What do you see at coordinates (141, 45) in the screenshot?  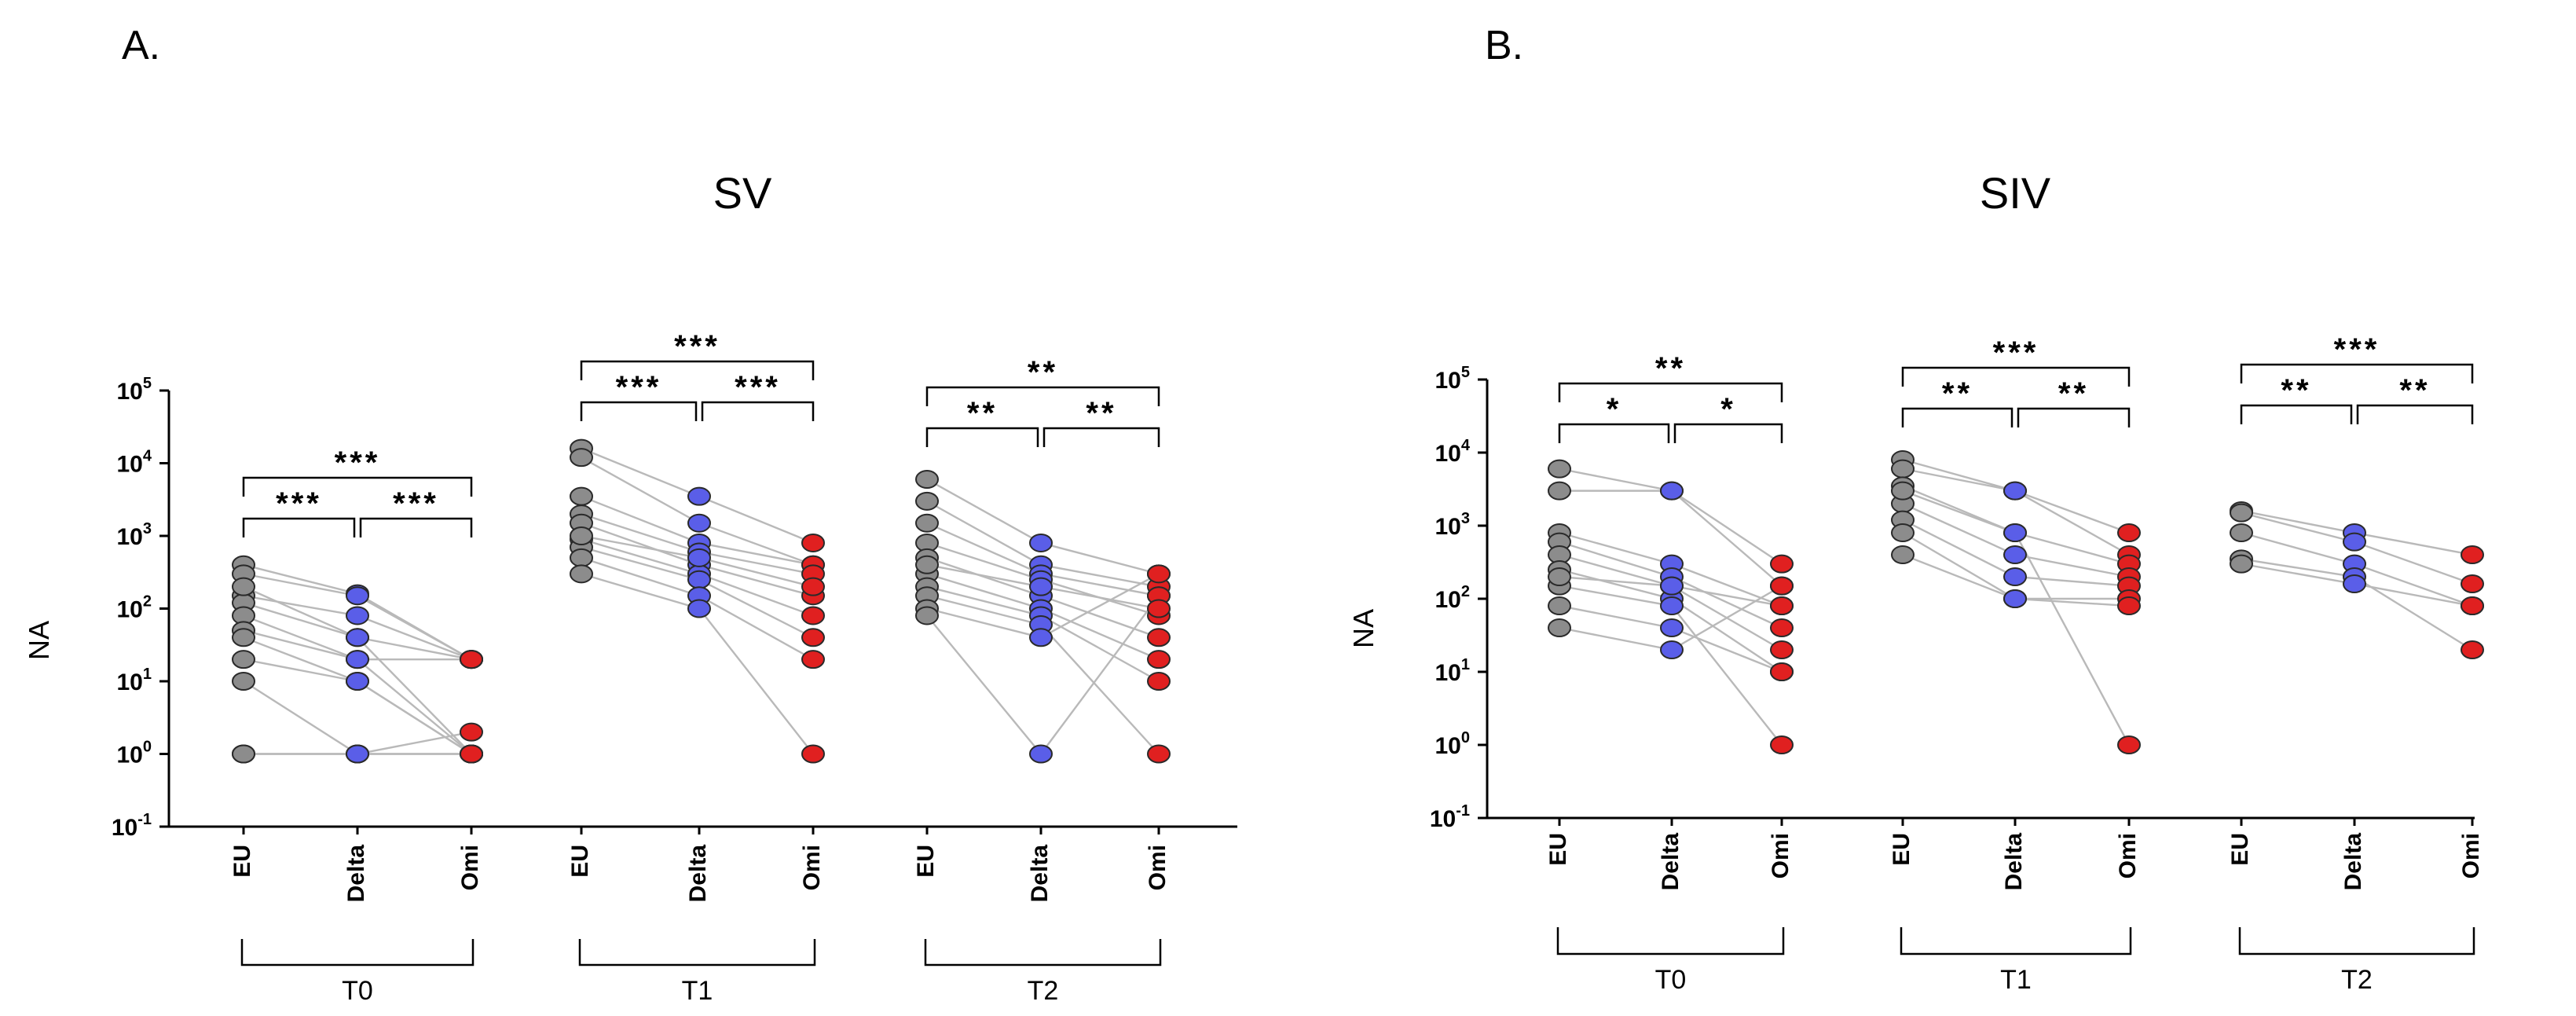 I see `panel-letter: A.` at bounding box center [141, 45].